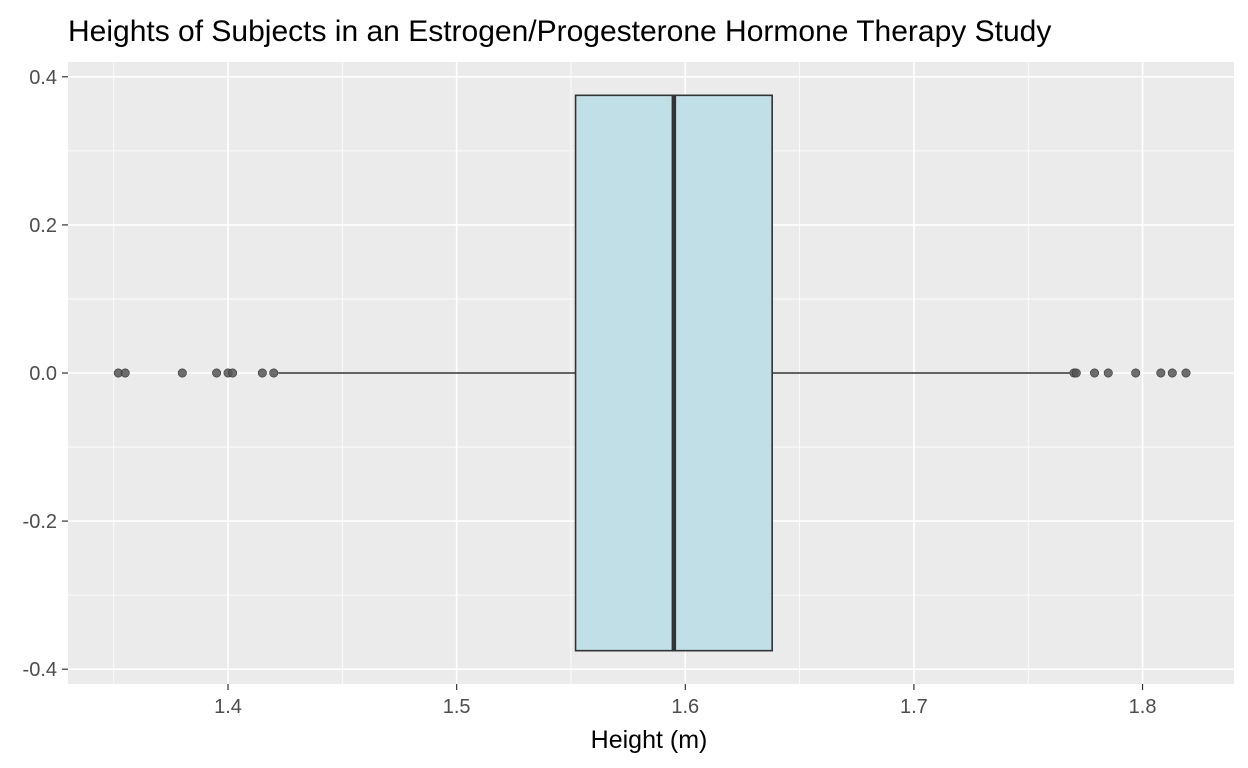 Image resolution: width=1248 pixels, height=768 pixels. Describe the element at coordinates (649, 740) in the screenshot. I see `x-axis-title: Height (m)` at that location.